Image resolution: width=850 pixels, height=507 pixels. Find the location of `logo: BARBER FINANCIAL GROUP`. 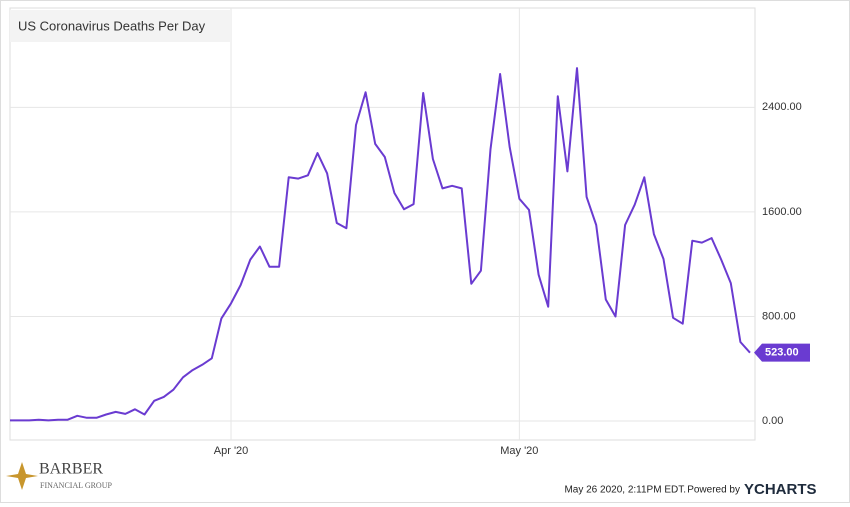

logo: BARBER FINANCIAL GROUP is located at coordinates (59, 475).